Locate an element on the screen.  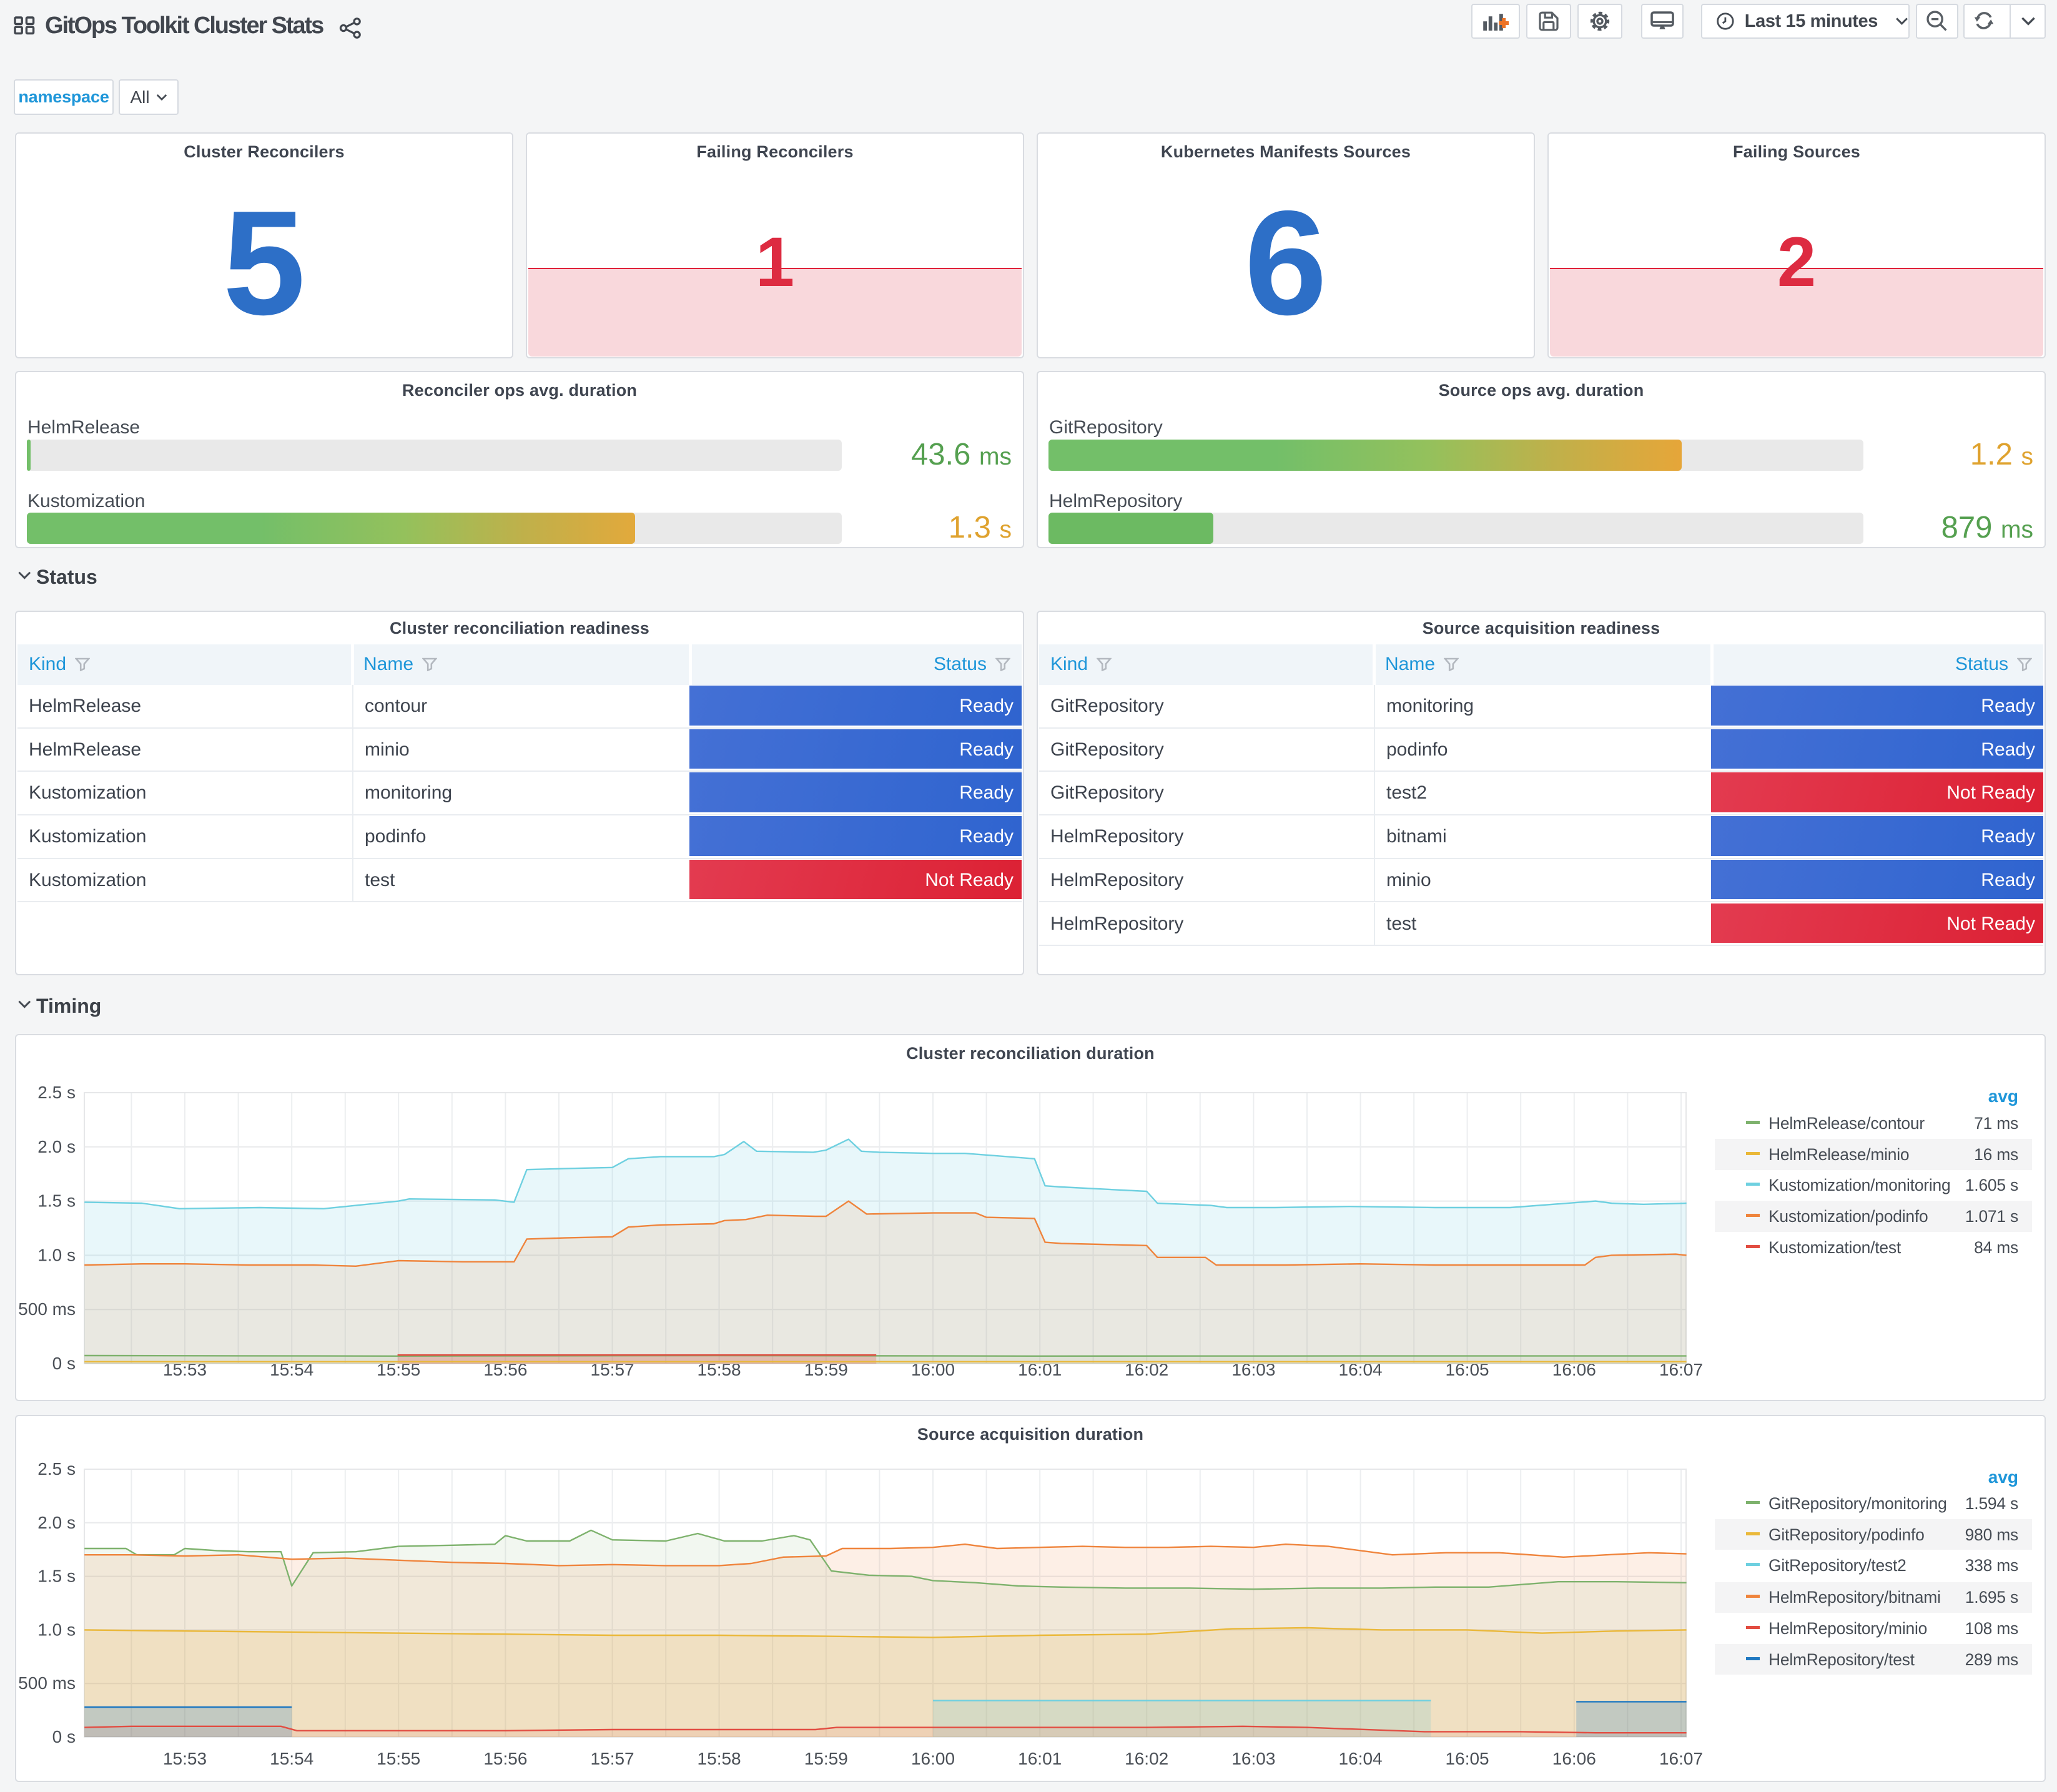
svg-text: 16:01 is located at coordinates (1040, 1758).